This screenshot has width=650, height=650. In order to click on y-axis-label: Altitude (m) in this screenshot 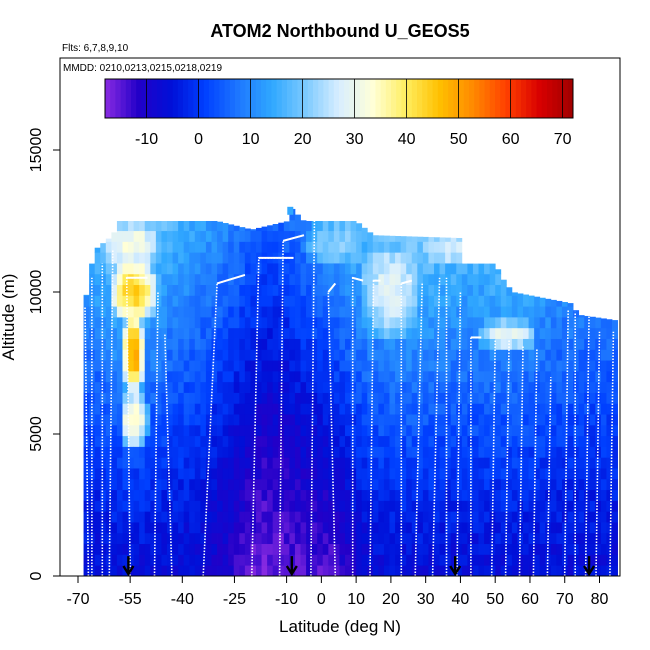, I will do `click(9, 317)`.